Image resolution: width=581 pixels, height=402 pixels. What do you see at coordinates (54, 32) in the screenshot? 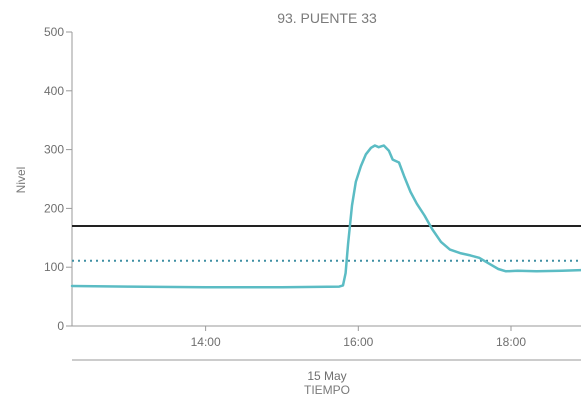
I see `y-tick-label: 500` at bounding box center [54, 32].